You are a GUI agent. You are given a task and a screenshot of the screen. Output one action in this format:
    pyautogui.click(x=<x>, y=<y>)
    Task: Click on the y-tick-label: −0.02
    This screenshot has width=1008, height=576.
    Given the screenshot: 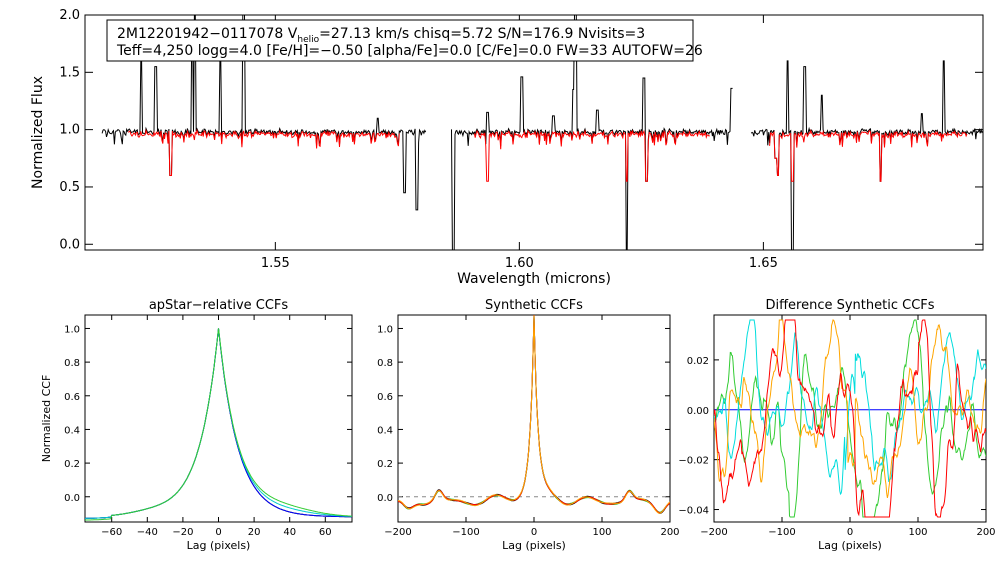 What is the action you would take?
    pyautogui.click(x=693, y=461)
    